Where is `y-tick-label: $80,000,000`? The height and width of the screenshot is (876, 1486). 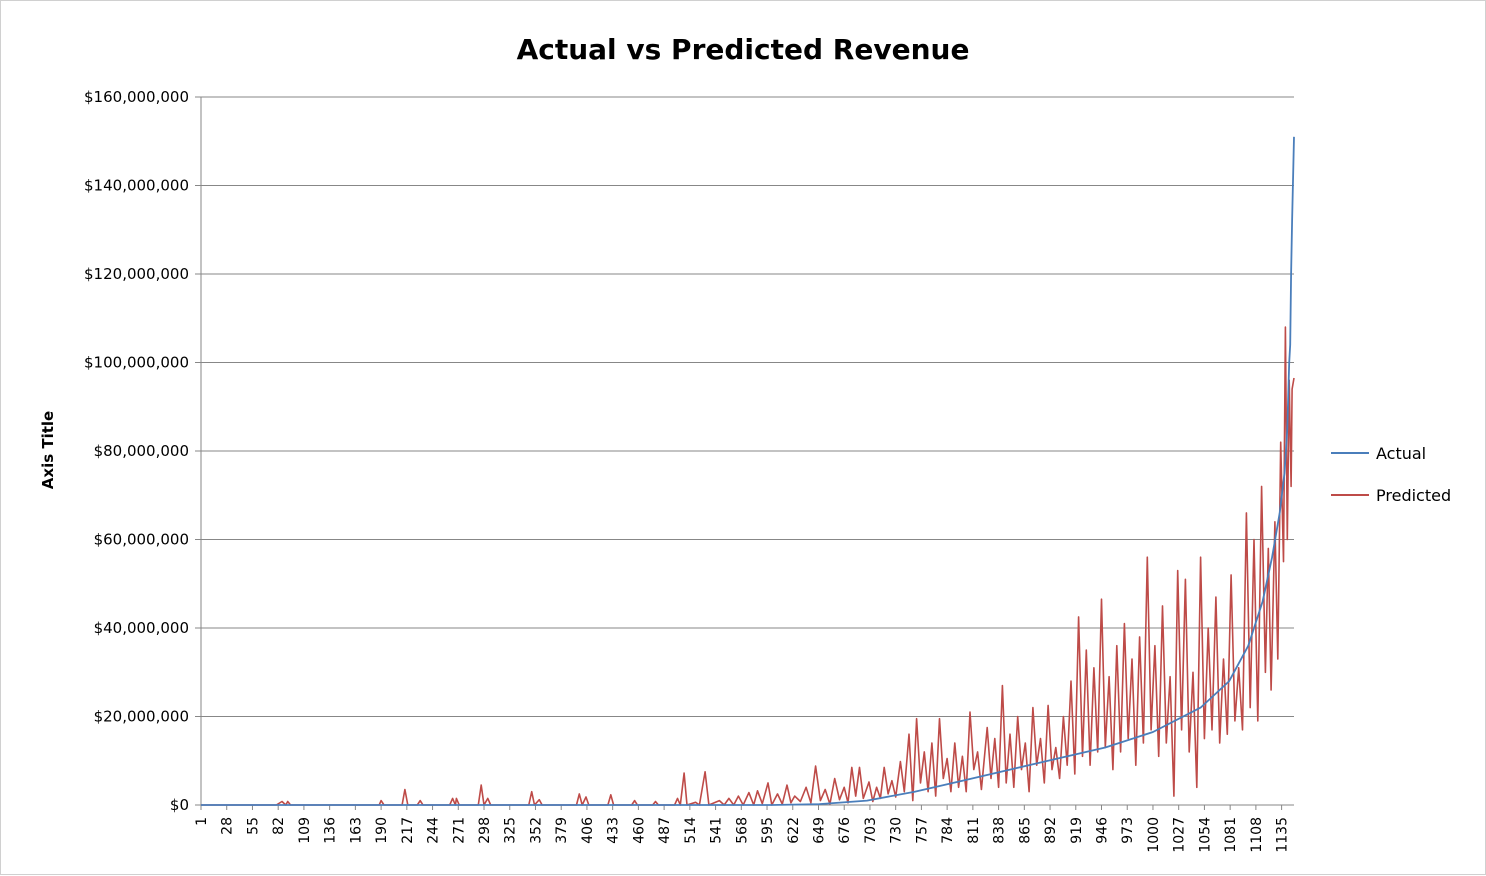 y-tick-label: $80,000,000 is located at coordinates (141, 451).